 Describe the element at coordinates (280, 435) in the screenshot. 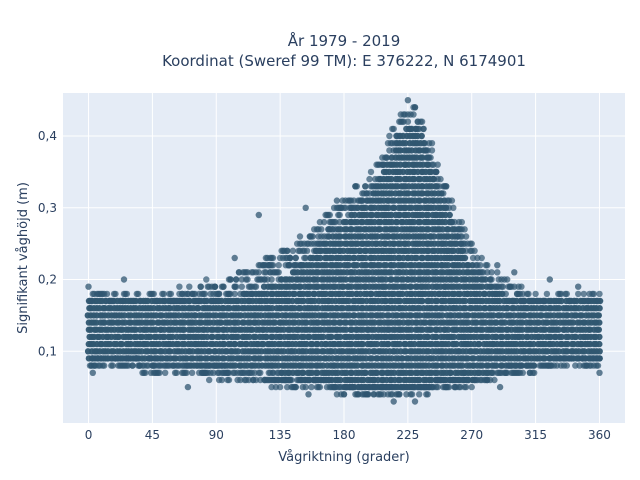

I see `x-tick-label: 135` at that location.